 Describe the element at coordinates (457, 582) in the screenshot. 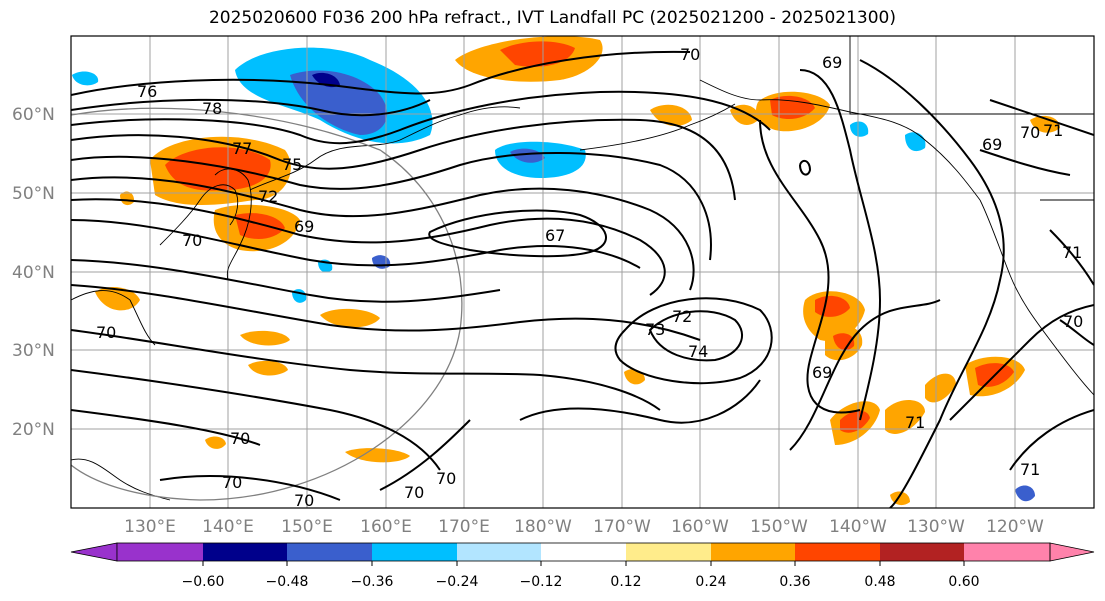

I see `colorbar-tick-label: −0.24` at that location.